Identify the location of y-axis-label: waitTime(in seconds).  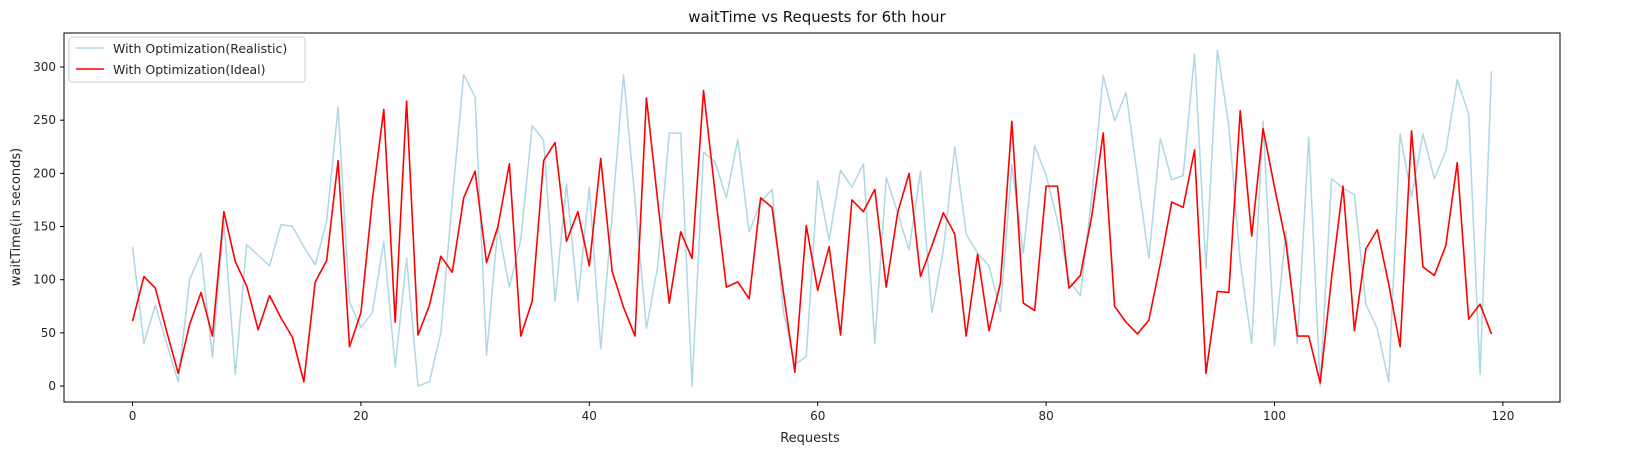
(16, 217).